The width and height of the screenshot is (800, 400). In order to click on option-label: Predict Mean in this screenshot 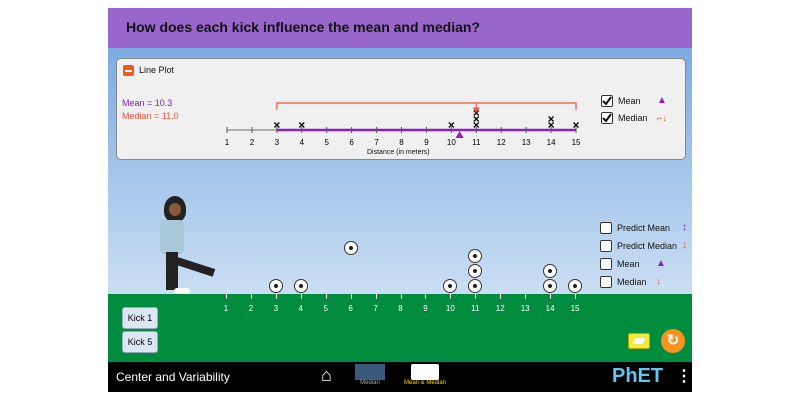, I will do `click(644, 228)`.